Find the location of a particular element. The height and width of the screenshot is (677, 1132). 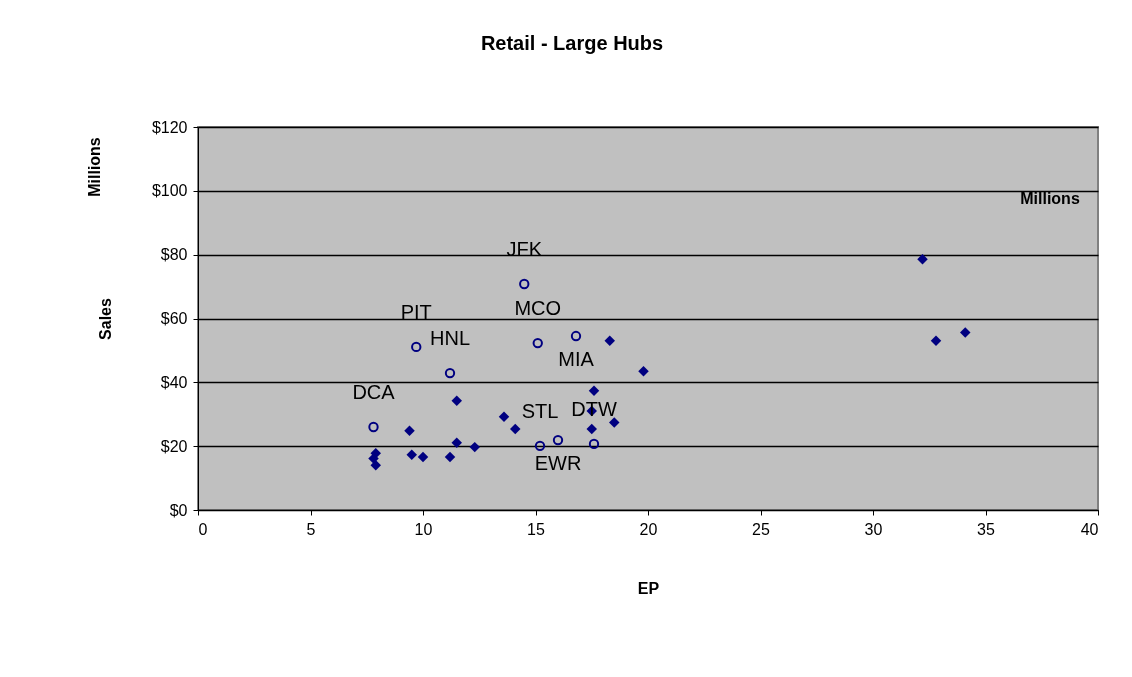

y-axis-title: Sales is located at coordinates (105, 318).